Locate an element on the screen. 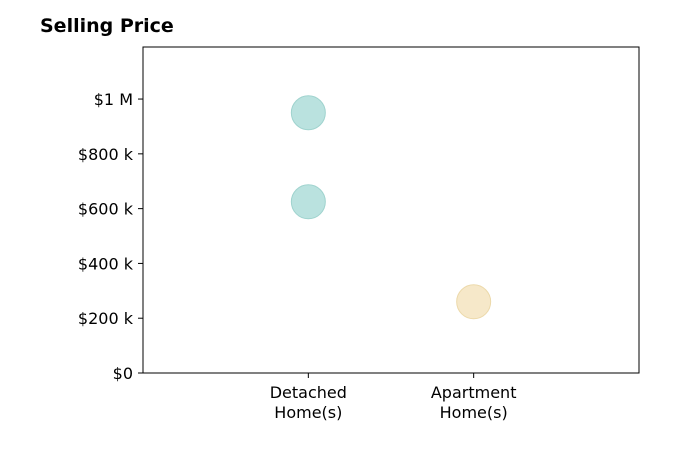  y-tick-label: $200 k is located at coordinates (106, 318).